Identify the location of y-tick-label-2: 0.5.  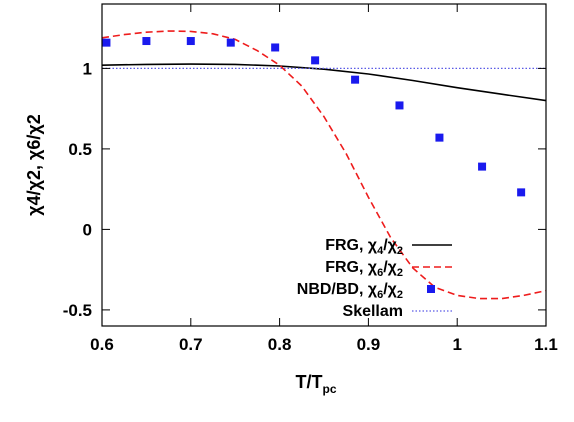
(80, 149).